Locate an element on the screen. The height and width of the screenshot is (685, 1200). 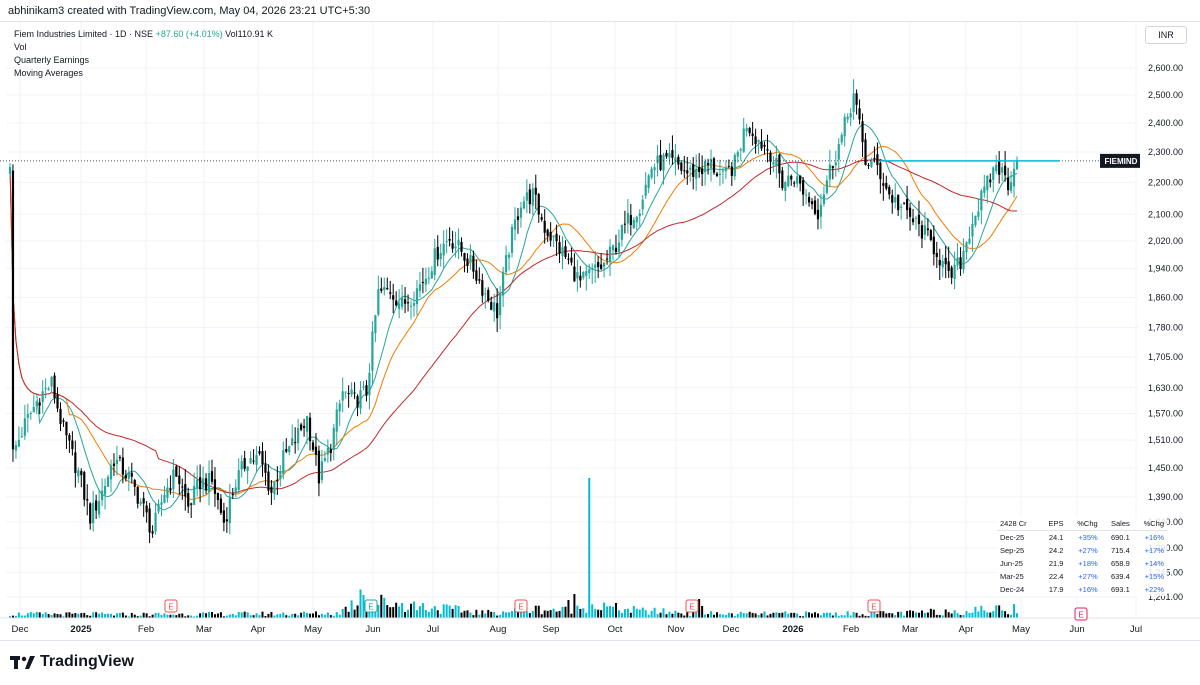
earnings-row: Jun-25 21.9 +18% 658.9 +14% is located at coordinates (1082, 563).